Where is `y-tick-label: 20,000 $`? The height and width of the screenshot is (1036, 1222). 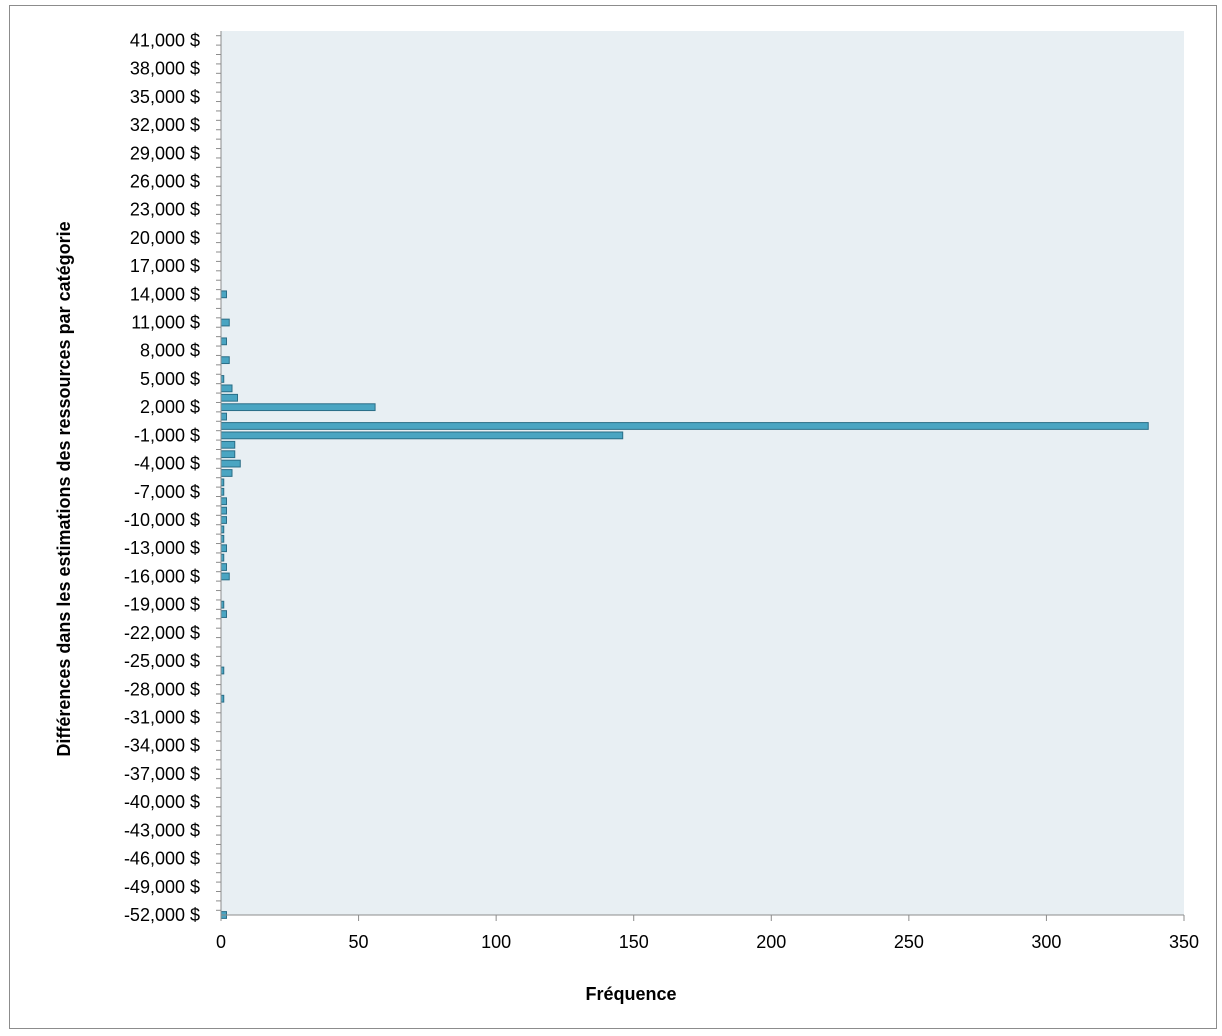
y-tick-label: 20,000 $ is located at coordinates (165, 238).